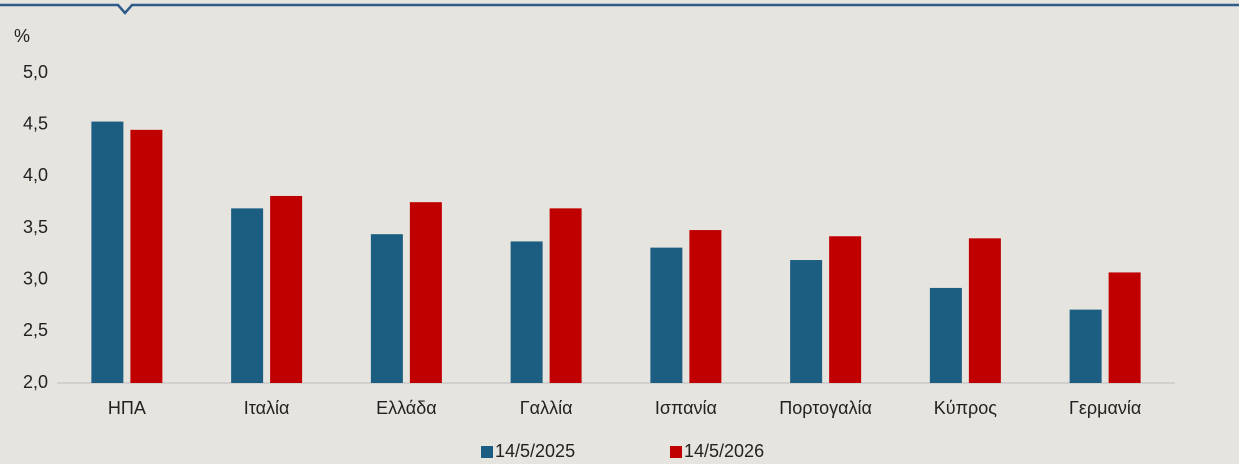 The height and width of the screenshot is (464, 1239). I want to click on y-tick-label: 3,0, so click(35, 278).